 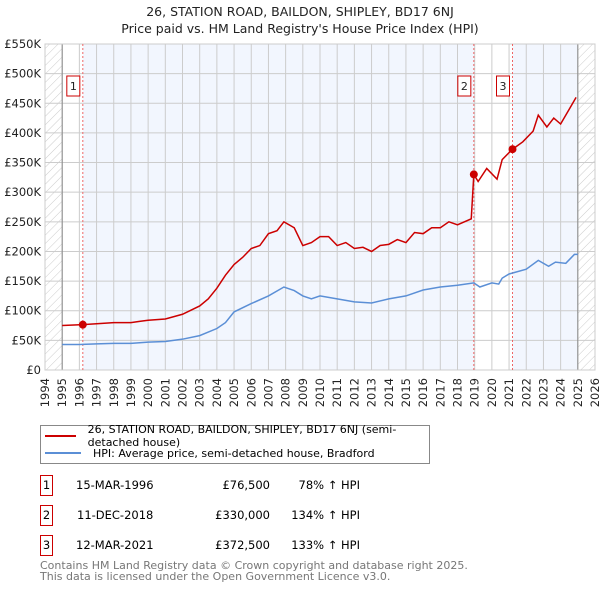 What do you see at coordinates (115, 485) in the screenshot?
I see `sale-date: 15-MAR-1996` at bounding box center [115, 485].